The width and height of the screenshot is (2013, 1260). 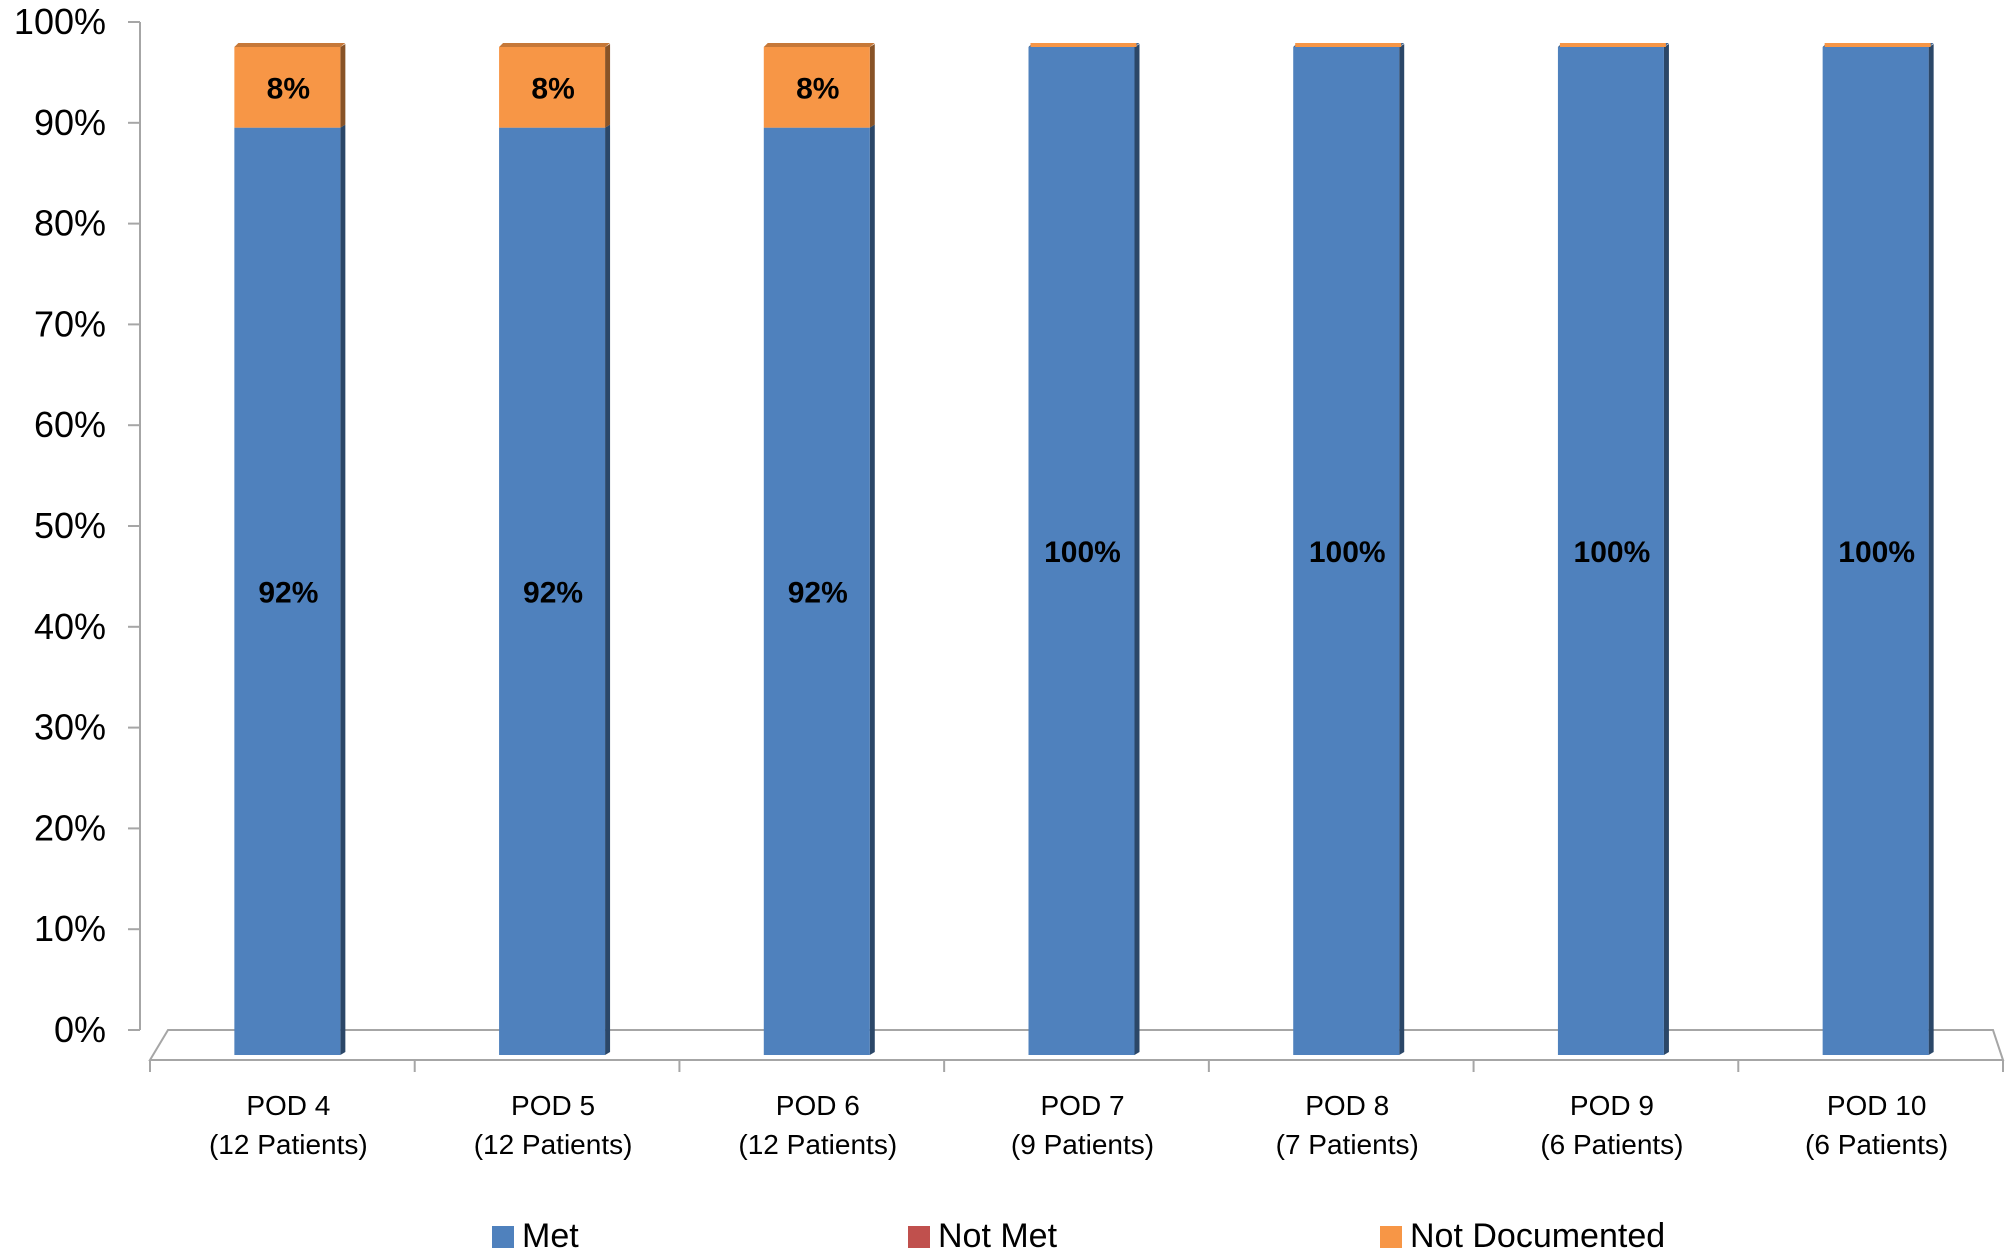 I want to click on x-tick-label: POD 10, so click(x=1877, y=1105).